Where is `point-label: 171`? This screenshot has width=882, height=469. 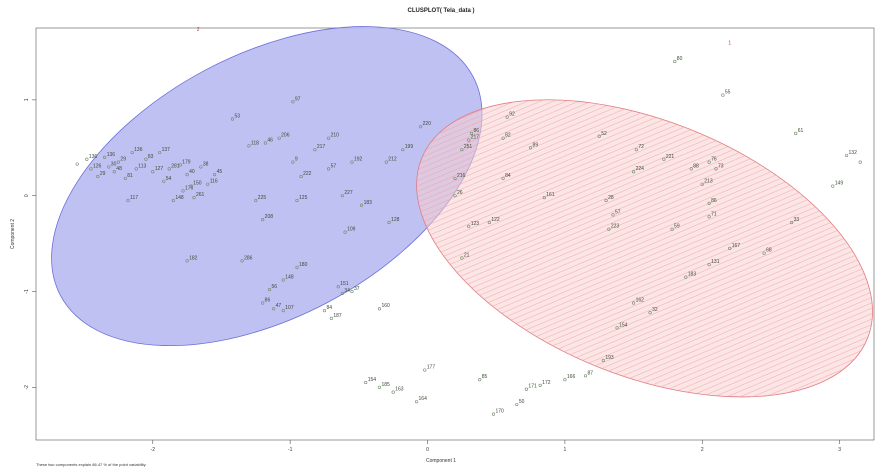 point-label: 171 is located at coordinates (532, 387).